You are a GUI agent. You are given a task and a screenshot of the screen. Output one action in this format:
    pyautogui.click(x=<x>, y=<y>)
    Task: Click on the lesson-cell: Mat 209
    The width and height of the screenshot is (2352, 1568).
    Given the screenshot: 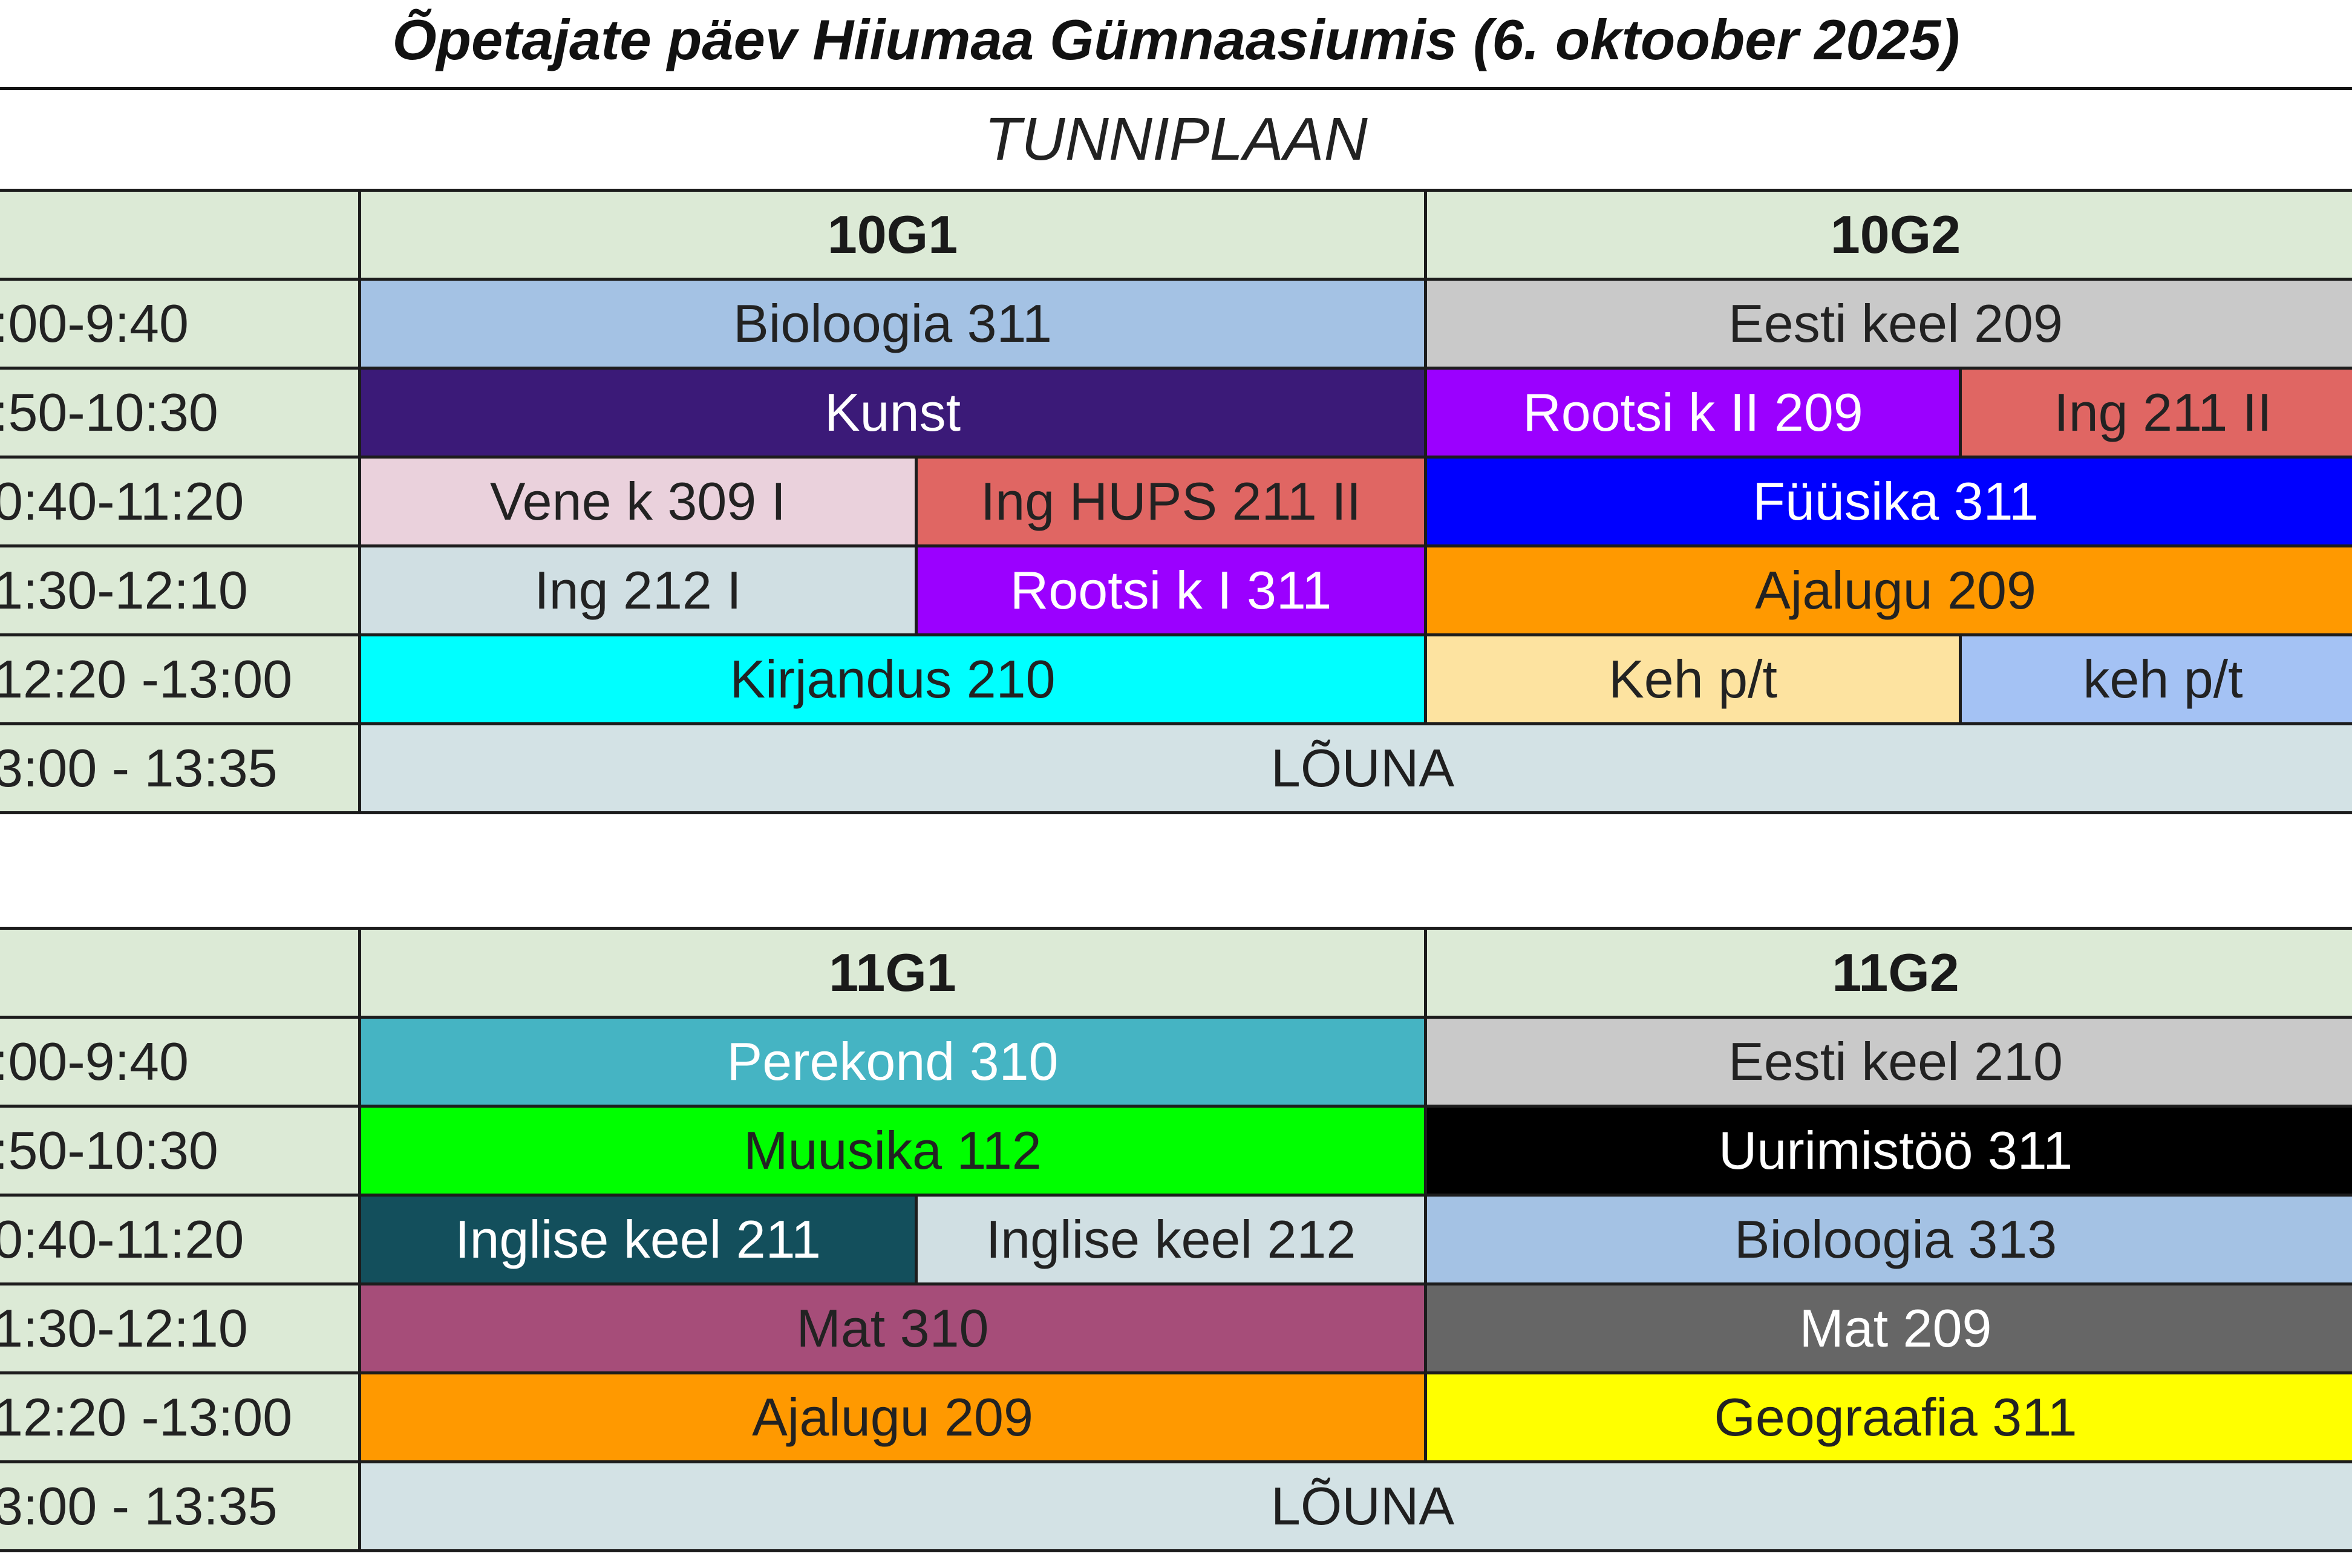 What is the action you would take?
    pyautogui.click(x=1888, y=1328)
    